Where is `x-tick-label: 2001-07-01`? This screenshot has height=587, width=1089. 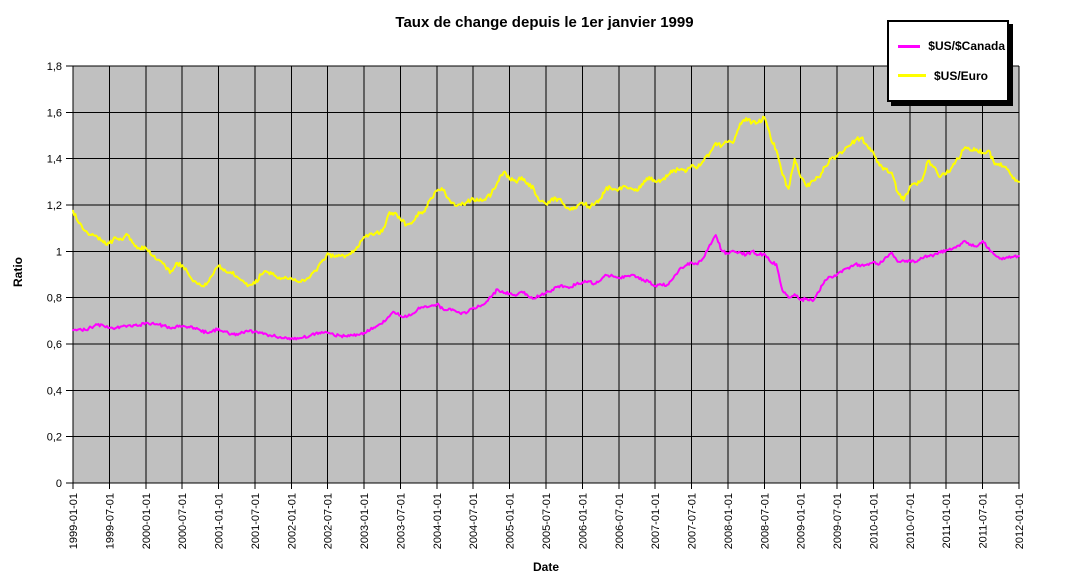 x-tick-label: 2001-07-01 is located at coordinates (256, 521).